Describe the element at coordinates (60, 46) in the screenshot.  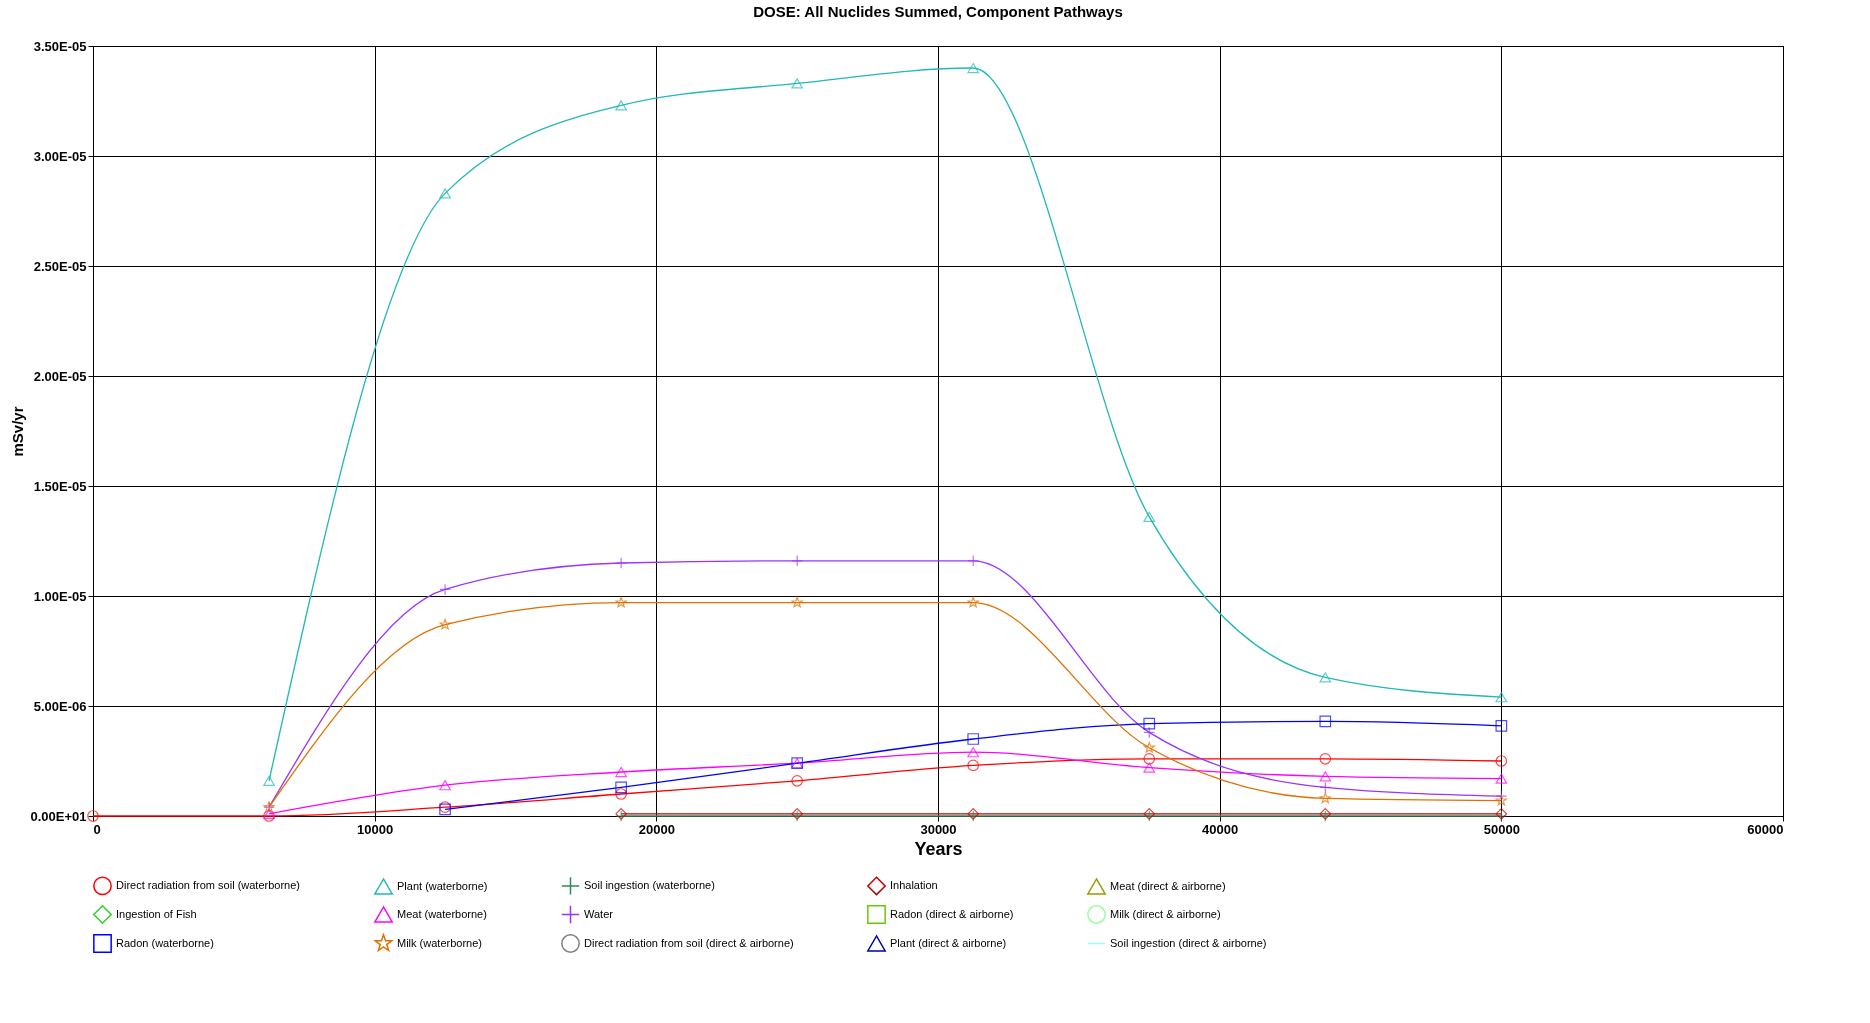
I see `y-tick-label: 3.50E-05` at that location.